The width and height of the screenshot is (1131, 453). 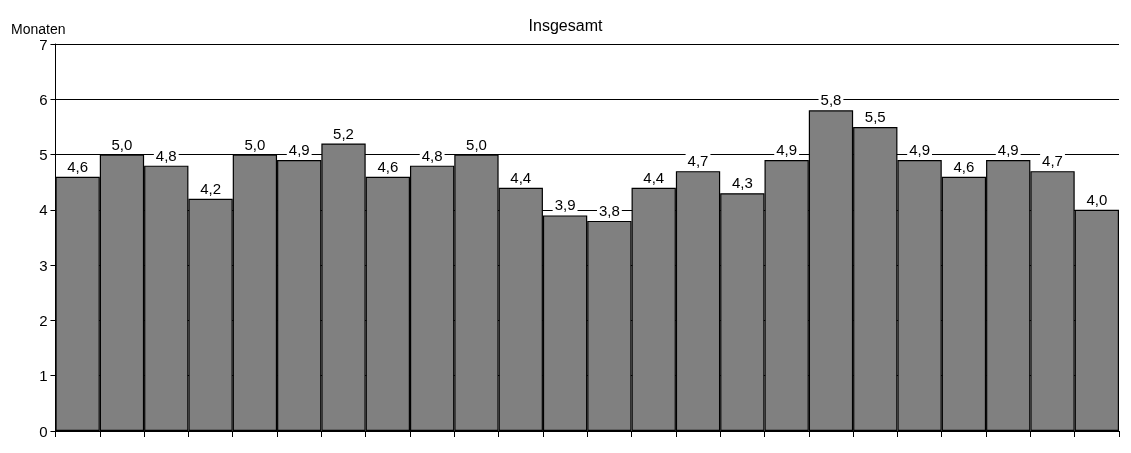 What do you see at coordinates (43, 265) in the screenshot?
I see `y-tick-label: 3` at bounding box center [43, 265].